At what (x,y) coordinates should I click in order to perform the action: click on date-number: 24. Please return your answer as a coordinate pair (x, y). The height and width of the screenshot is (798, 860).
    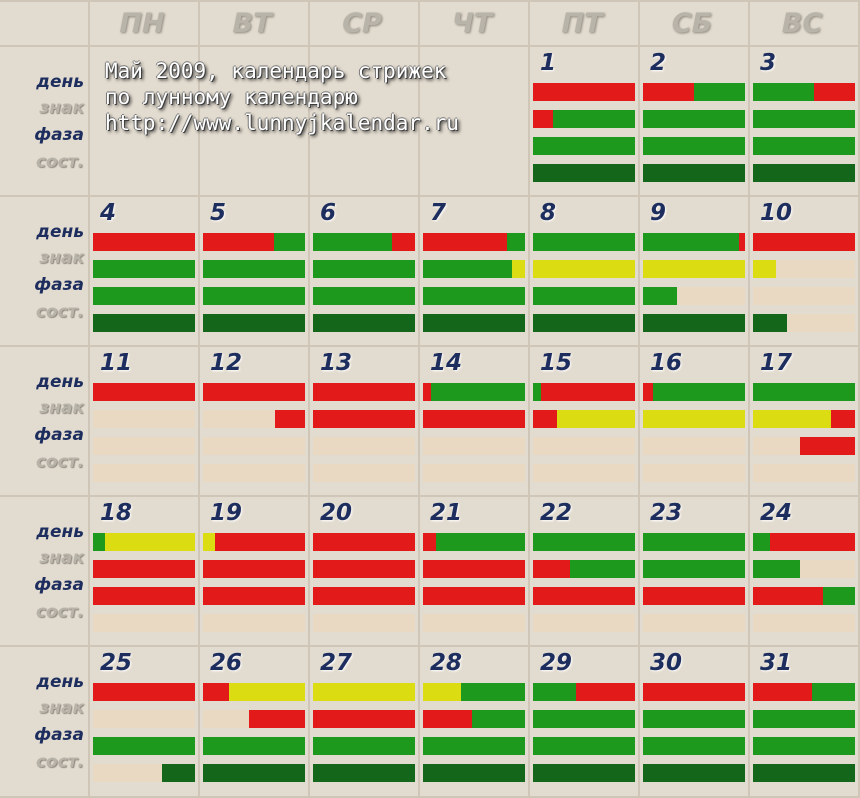
    Looking at the image, I should click on (776, 513).